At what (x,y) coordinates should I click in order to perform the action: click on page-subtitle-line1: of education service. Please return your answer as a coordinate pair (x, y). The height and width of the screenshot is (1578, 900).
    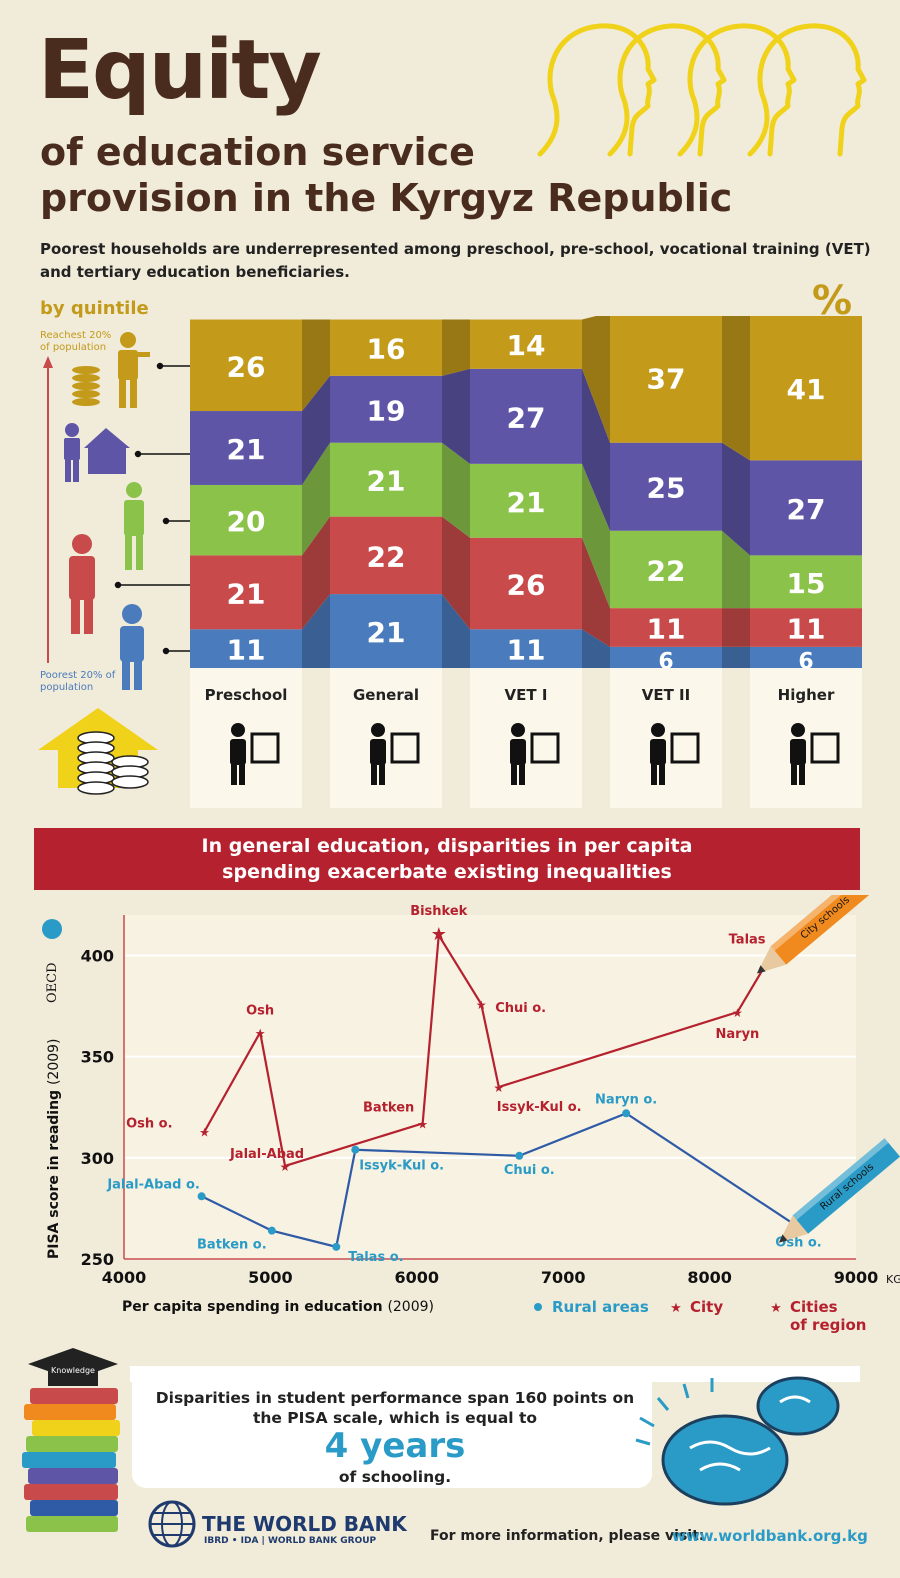
    Looking at the image, I should click on (257, 152).